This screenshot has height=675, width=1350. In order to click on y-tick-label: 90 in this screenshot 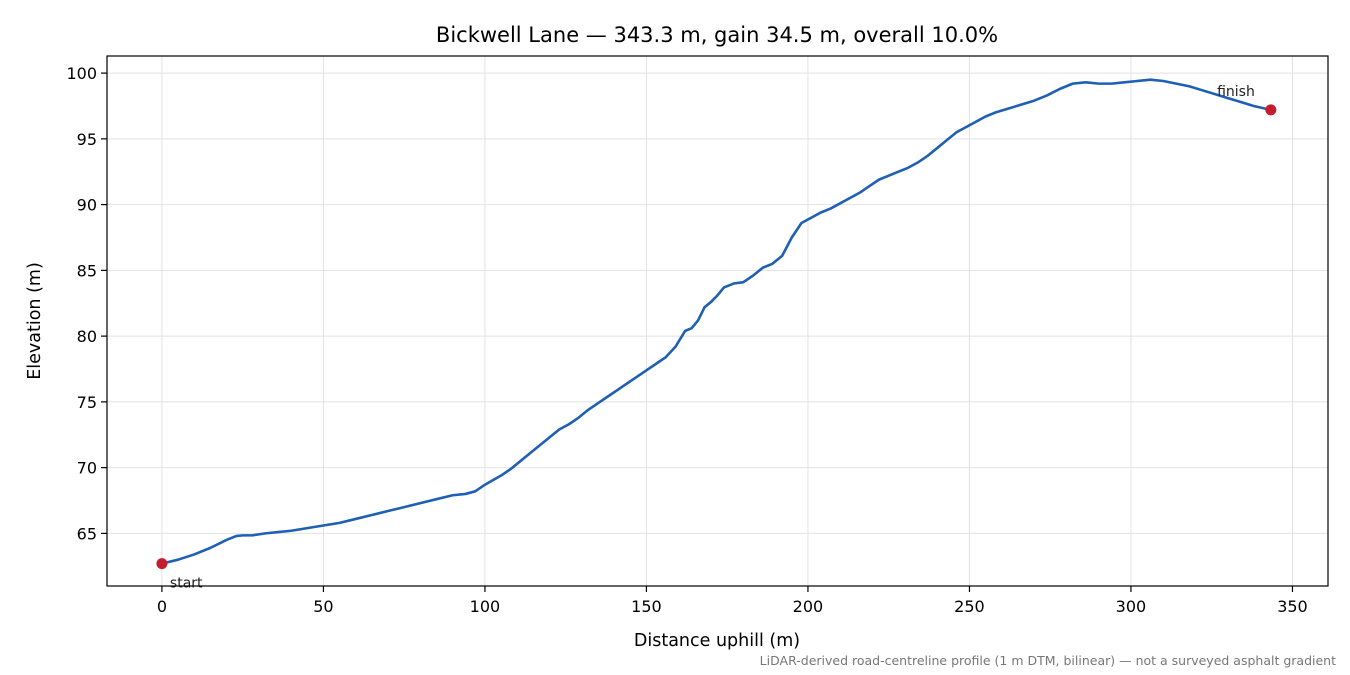, I will do `click(87, 205)`.